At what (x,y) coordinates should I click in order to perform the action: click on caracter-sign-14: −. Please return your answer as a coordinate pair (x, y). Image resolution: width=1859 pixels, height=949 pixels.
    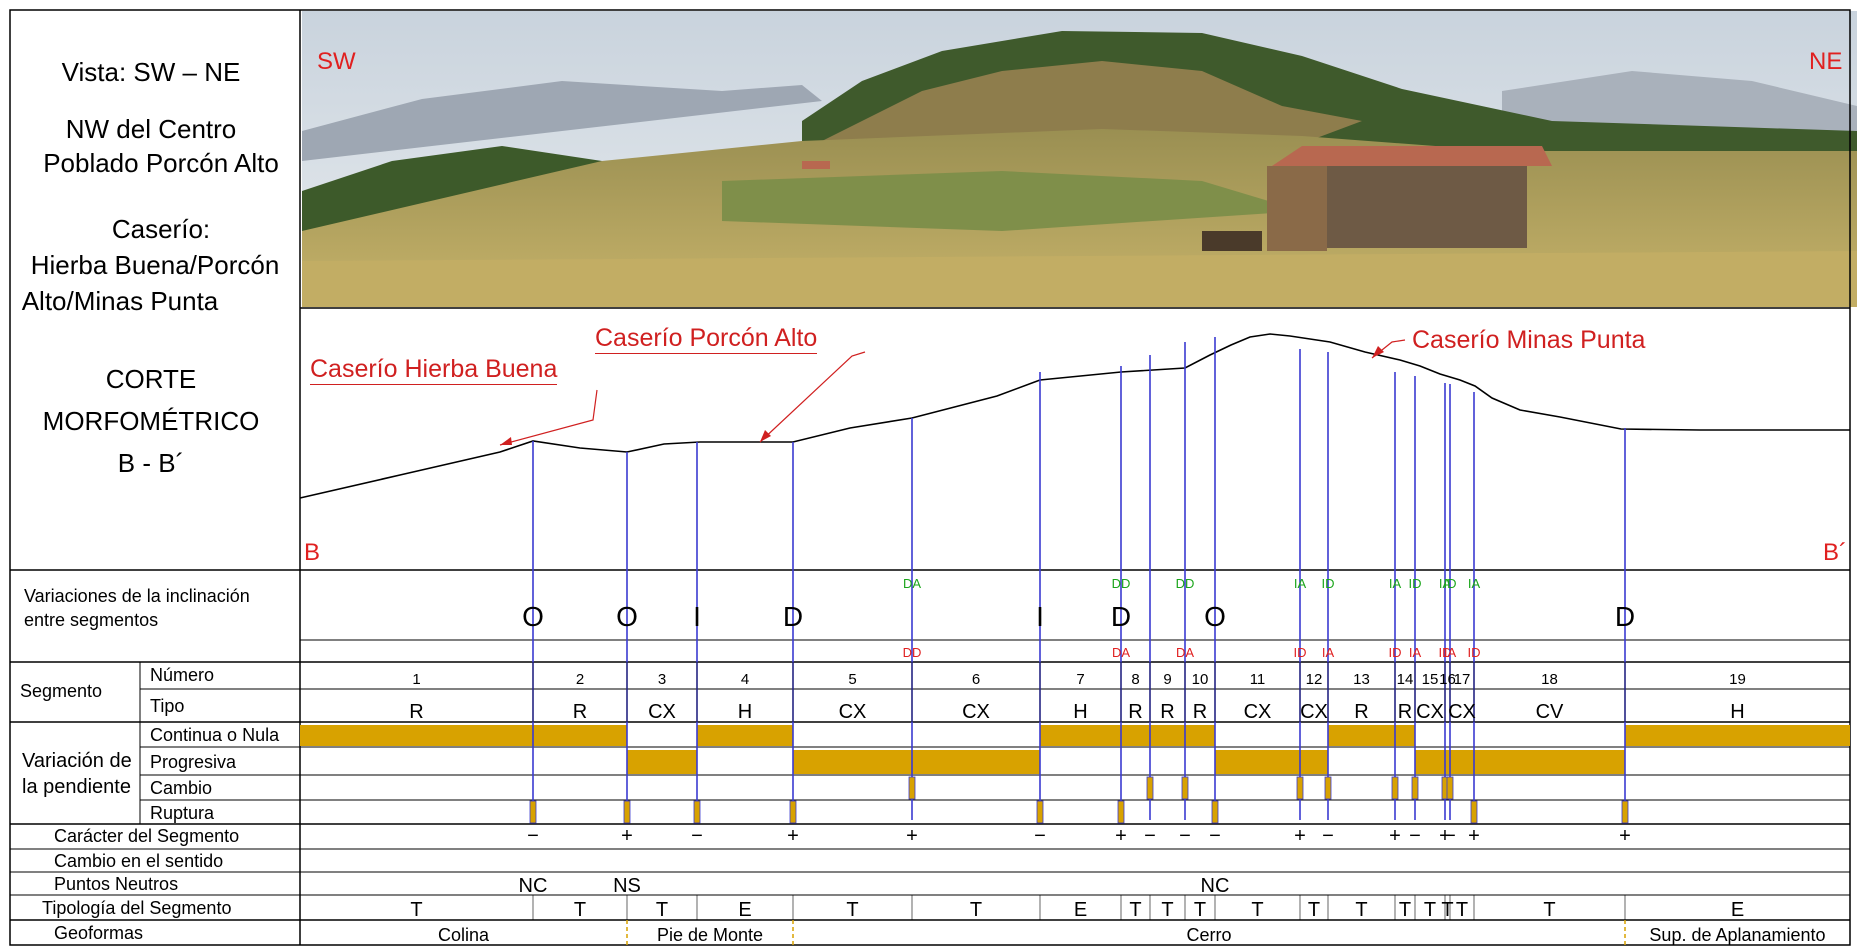
    Looking at the image, I should click on (1415, 836).